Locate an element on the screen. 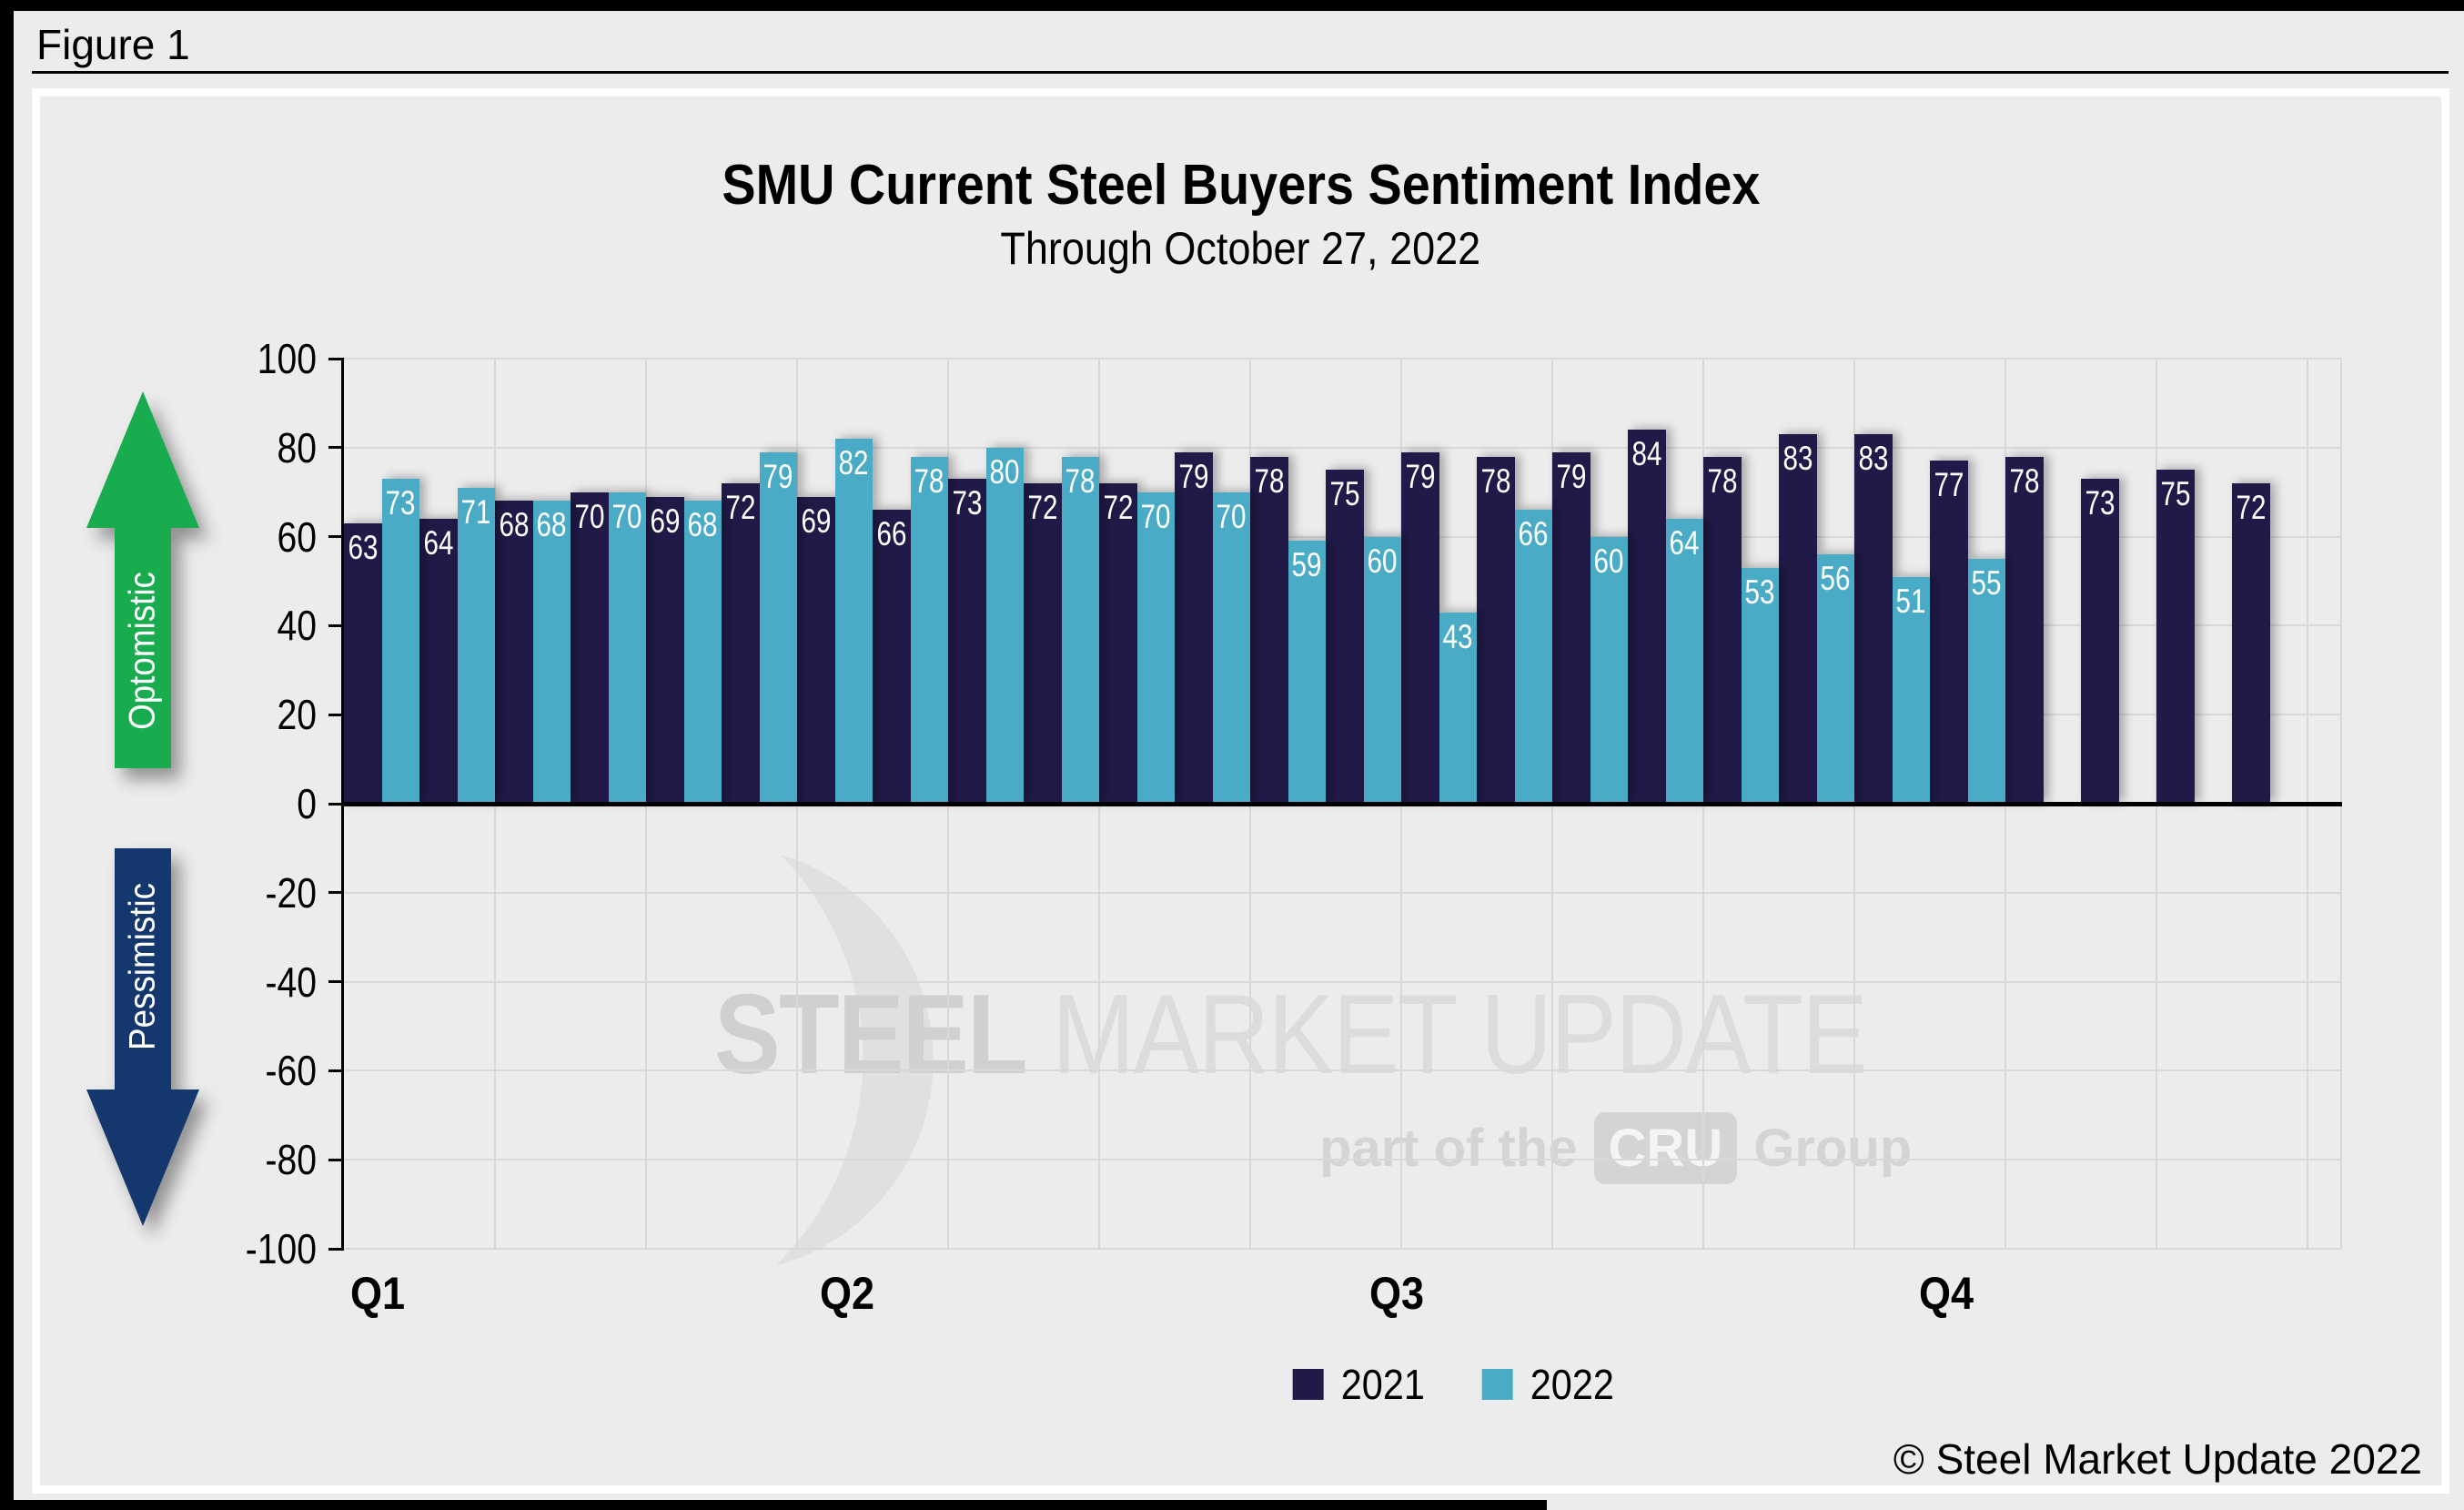 This screenshot has height=1510, width=2464. x-axis-label-q1: Q1 is located at coordinates (378, 1294).